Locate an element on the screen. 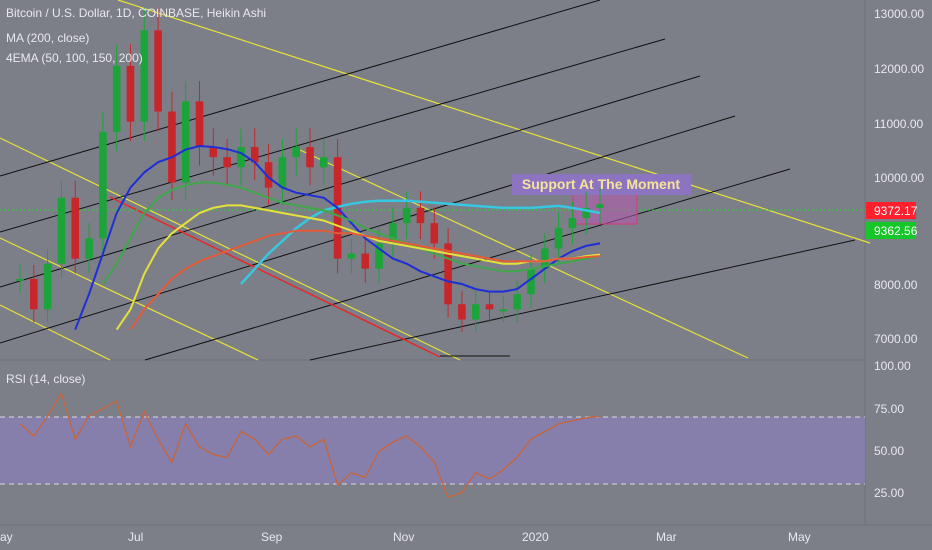 The height and width of the screenshot is (550, 932). time-label: 2020 is located at coordinates (535, 537).